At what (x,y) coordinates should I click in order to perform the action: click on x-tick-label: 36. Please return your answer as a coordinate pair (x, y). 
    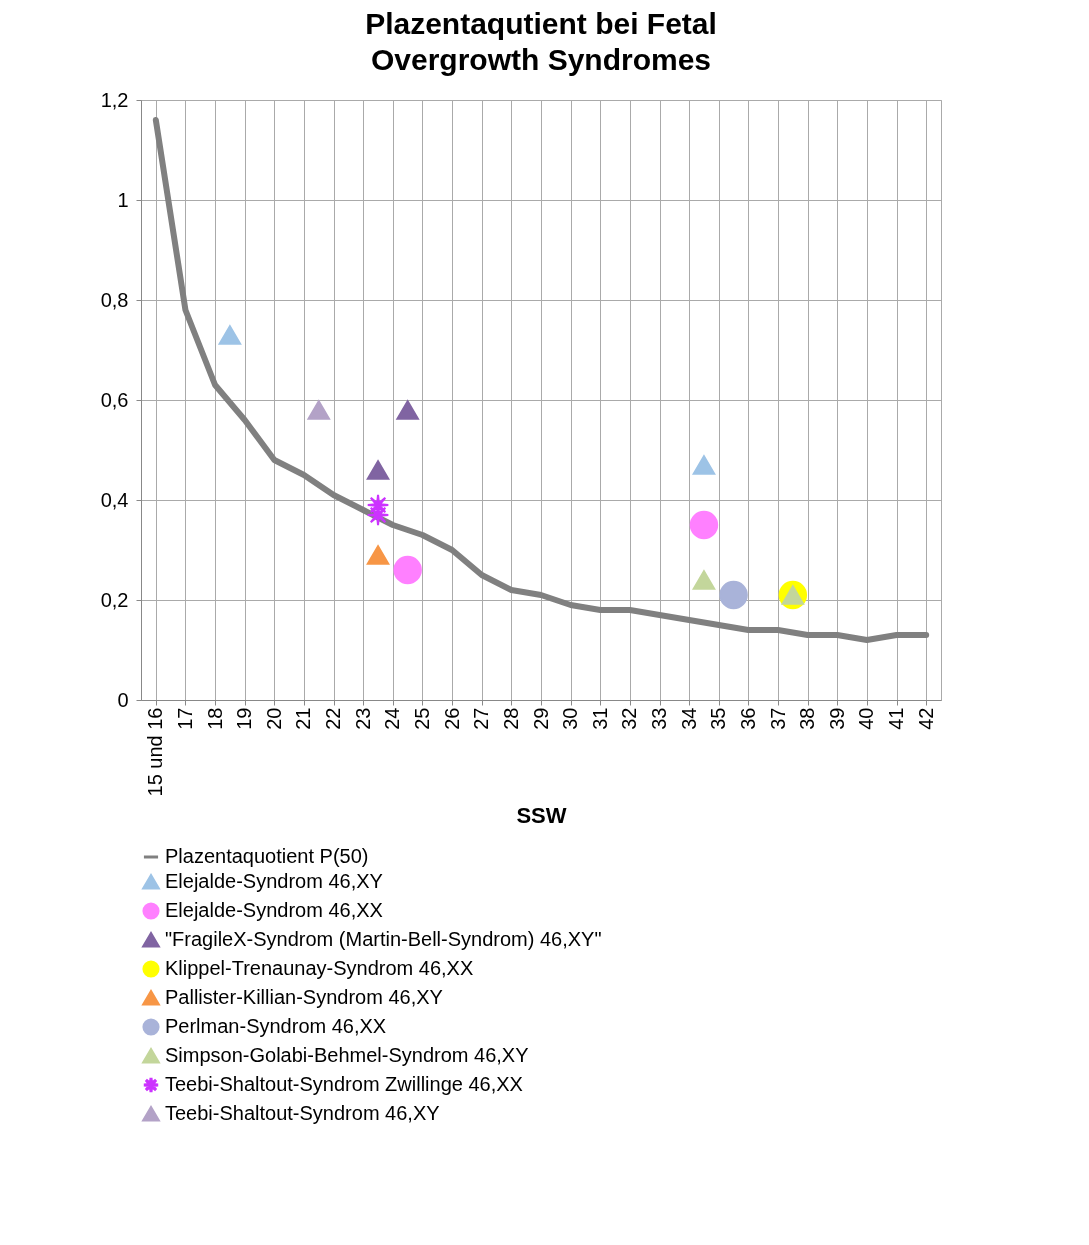
    Looking at the image, I should click on (747, 718).